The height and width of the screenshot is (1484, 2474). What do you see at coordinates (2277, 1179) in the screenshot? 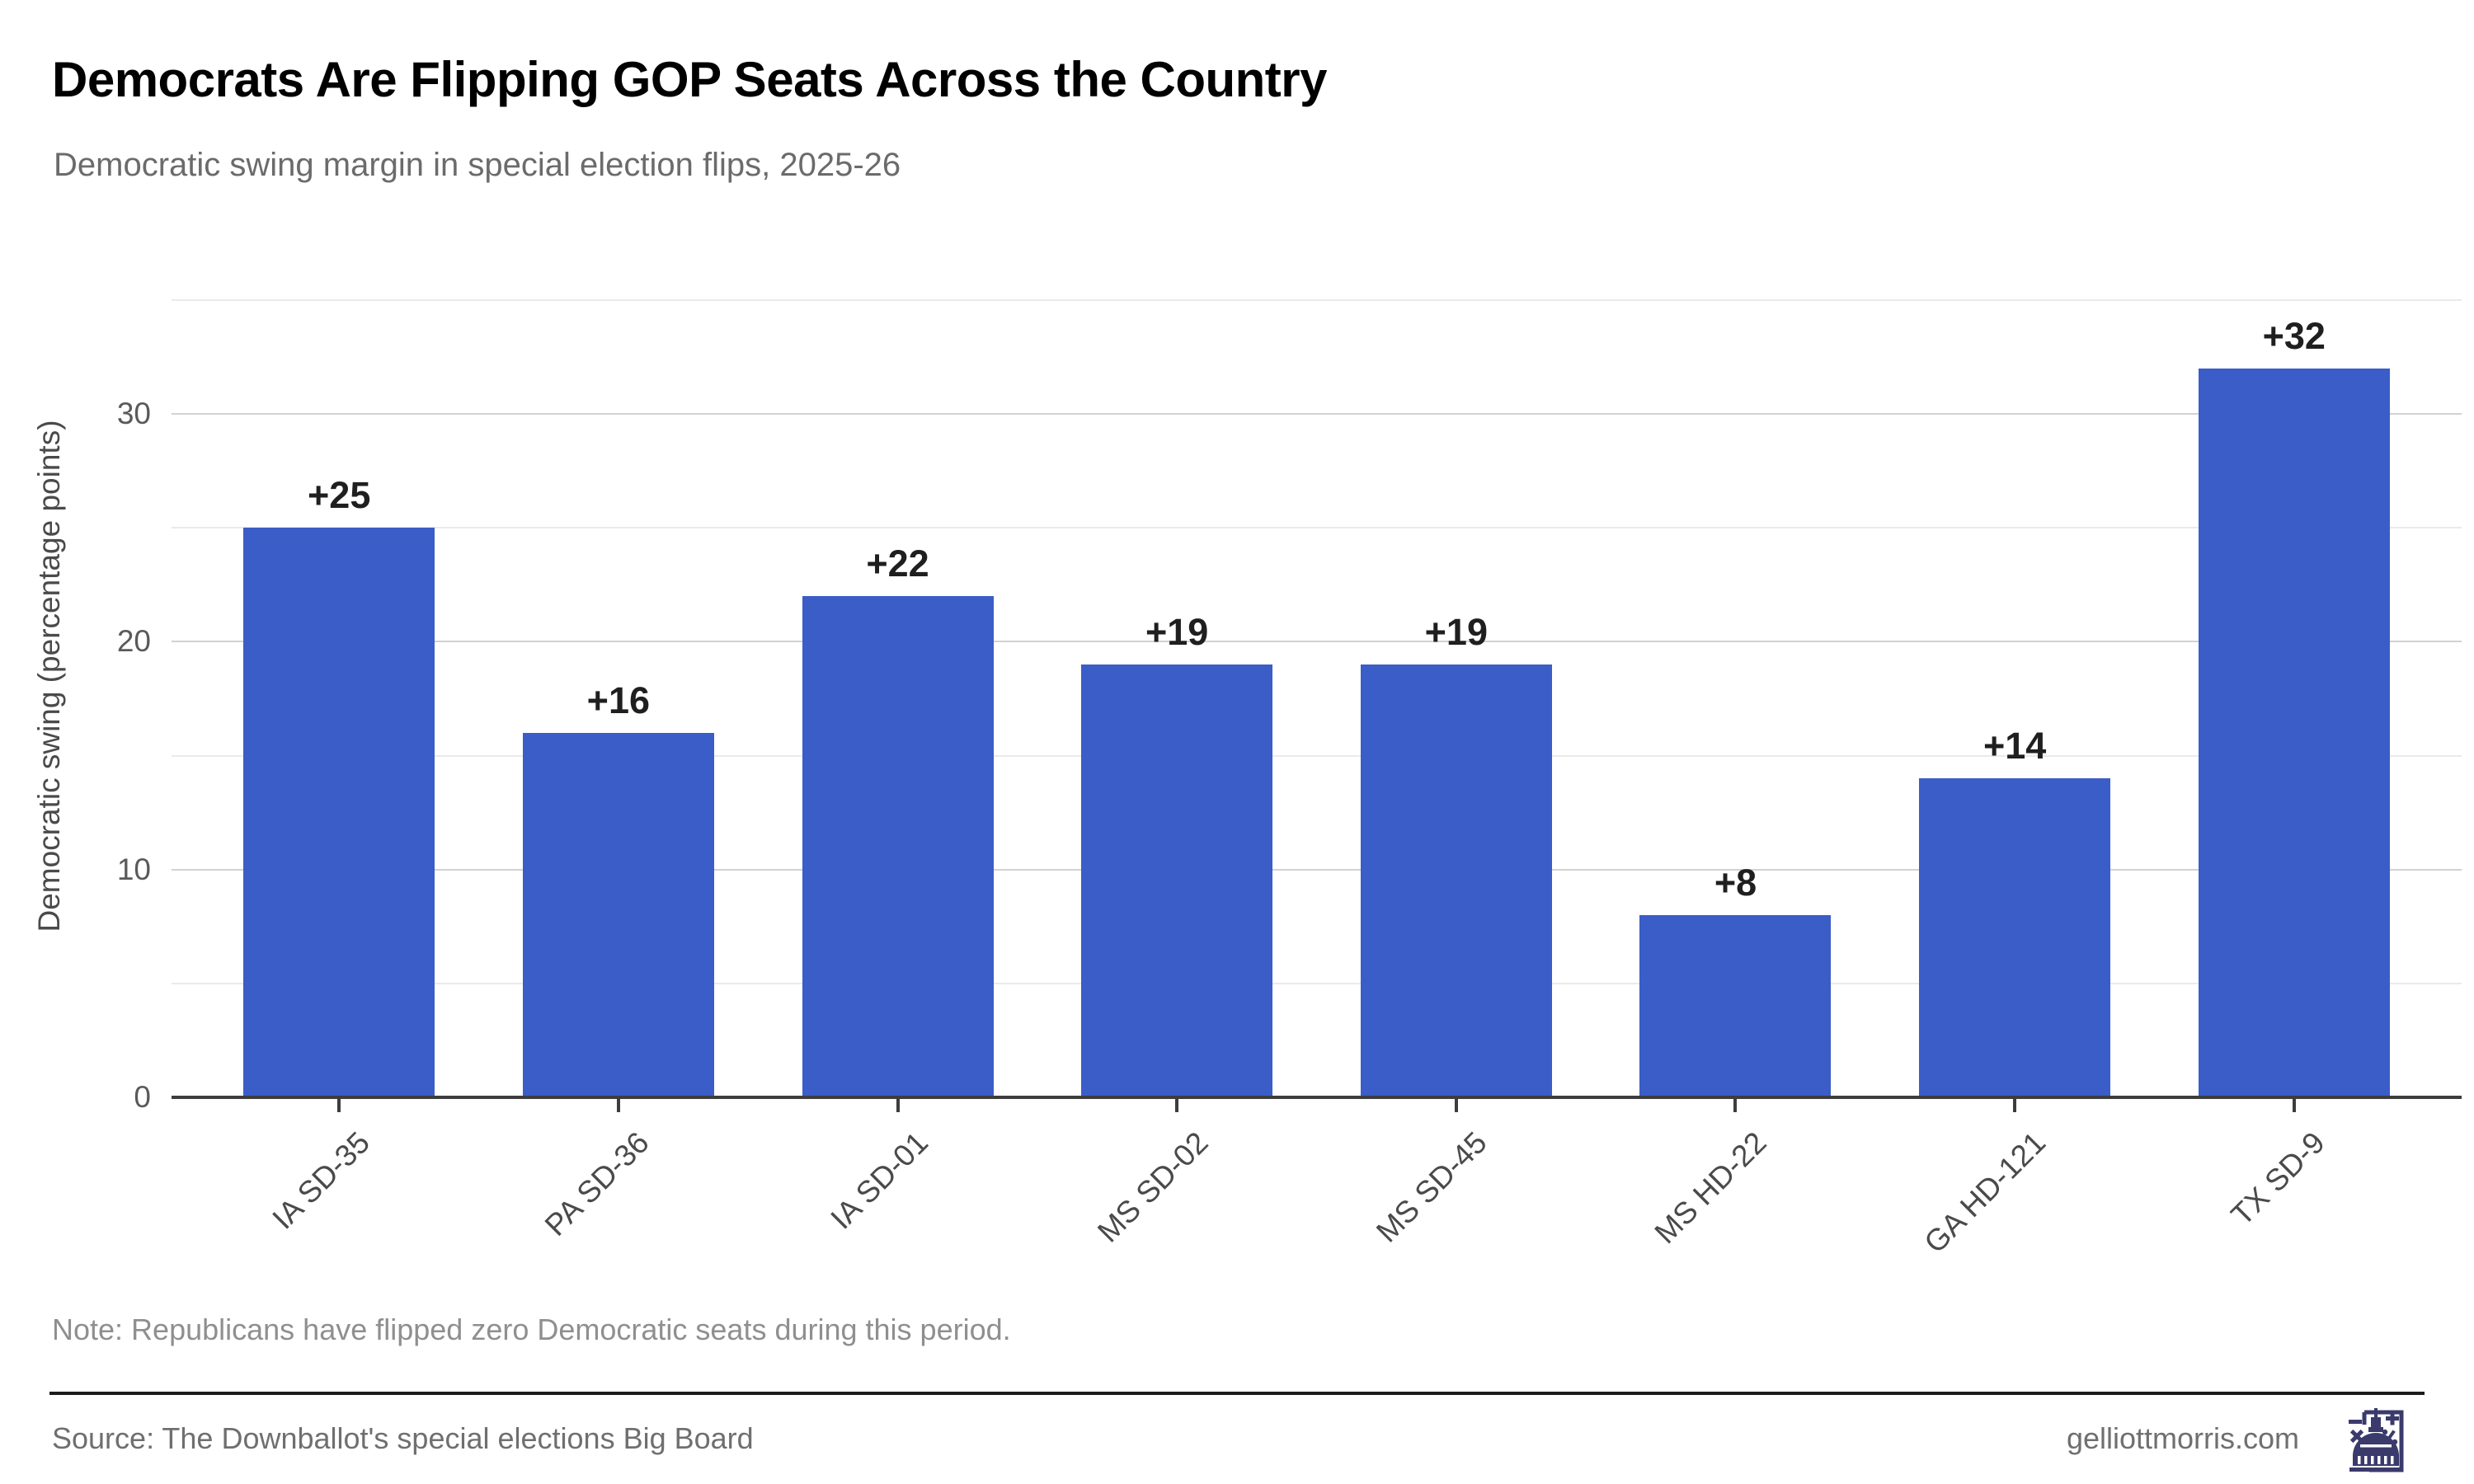
I see `x-tick-label: TX SD-9` at bounding box center [2277, 1179].